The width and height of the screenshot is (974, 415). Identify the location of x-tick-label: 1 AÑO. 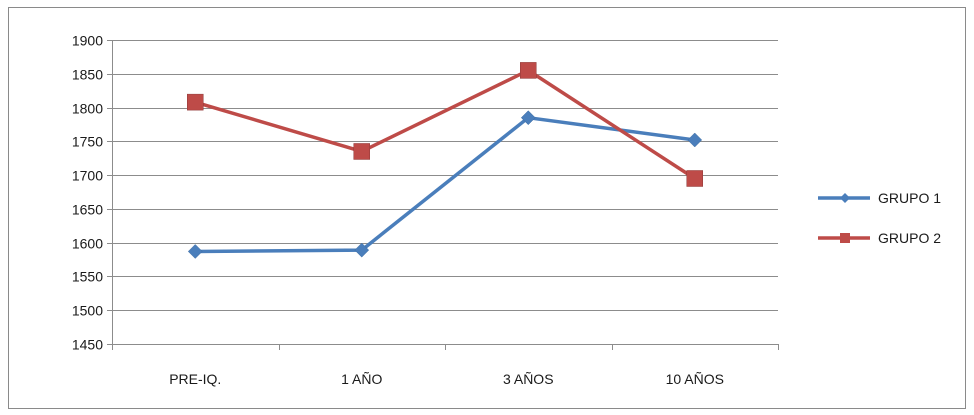
(361, 379).